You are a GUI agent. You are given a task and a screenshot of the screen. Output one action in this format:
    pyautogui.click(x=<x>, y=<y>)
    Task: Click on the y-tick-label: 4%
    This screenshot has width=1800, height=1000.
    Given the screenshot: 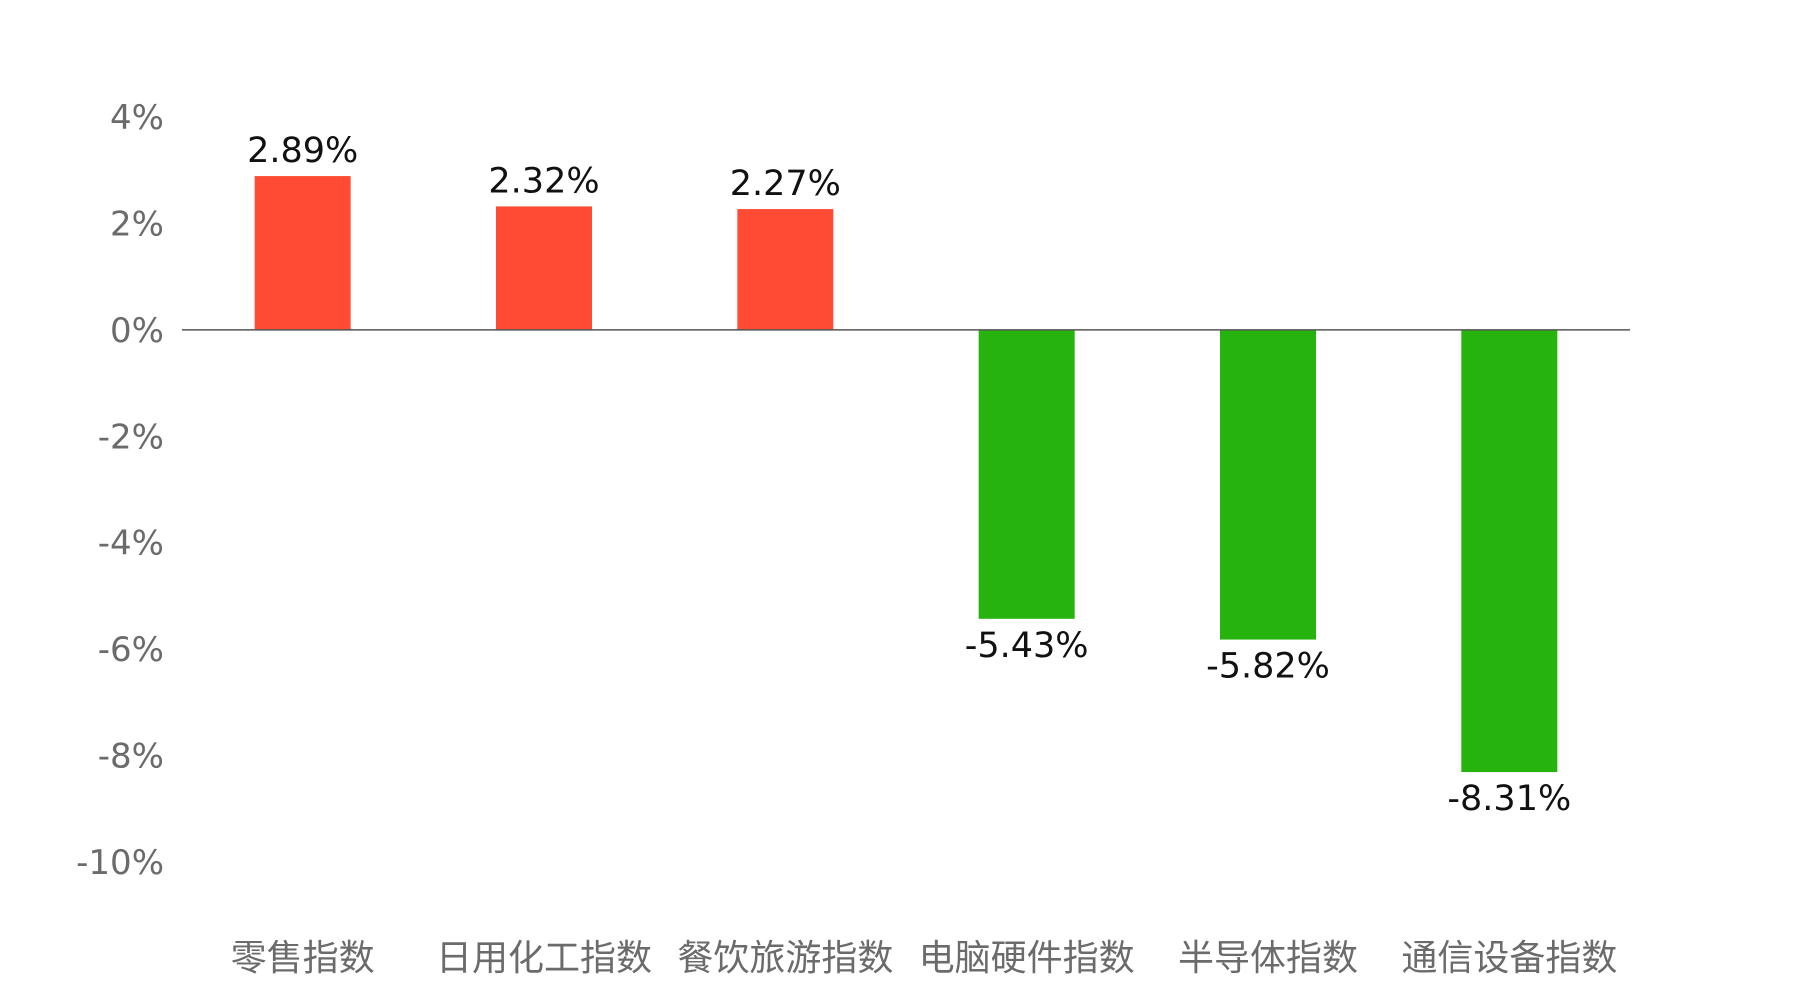 What is the action you would take?
    pyautogui.click(x=137, y=118)
    